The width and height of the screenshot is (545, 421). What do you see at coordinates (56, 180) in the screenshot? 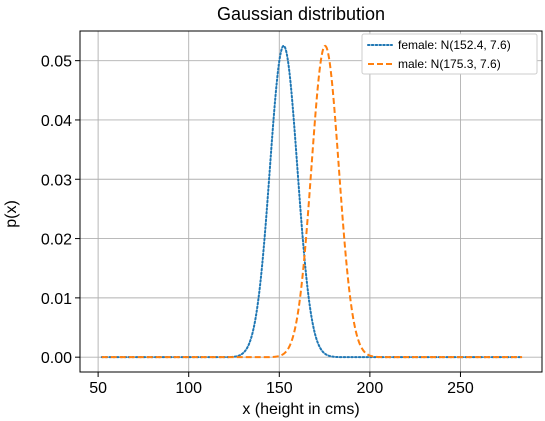
I see `y-tick-label: 0.03` at bounding box center [56, 180].